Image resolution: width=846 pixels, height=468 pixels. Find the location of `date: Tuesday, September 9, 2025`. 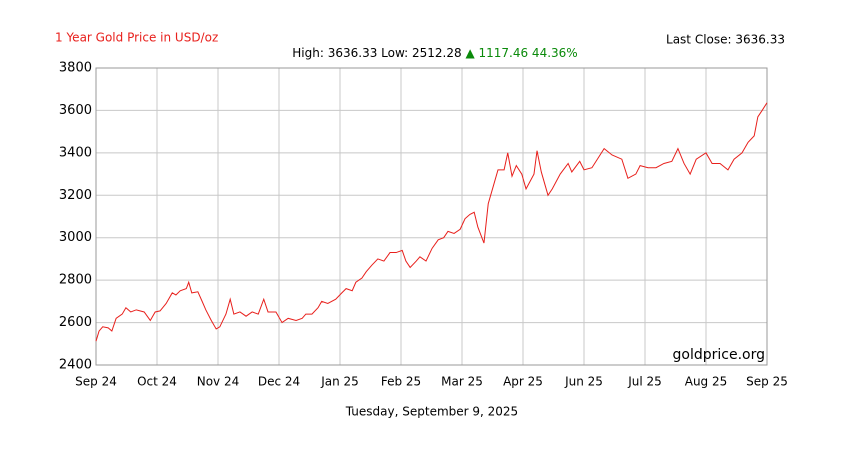

date: Tuesday, September 9, 2025 is located at coordinates (431, 412).